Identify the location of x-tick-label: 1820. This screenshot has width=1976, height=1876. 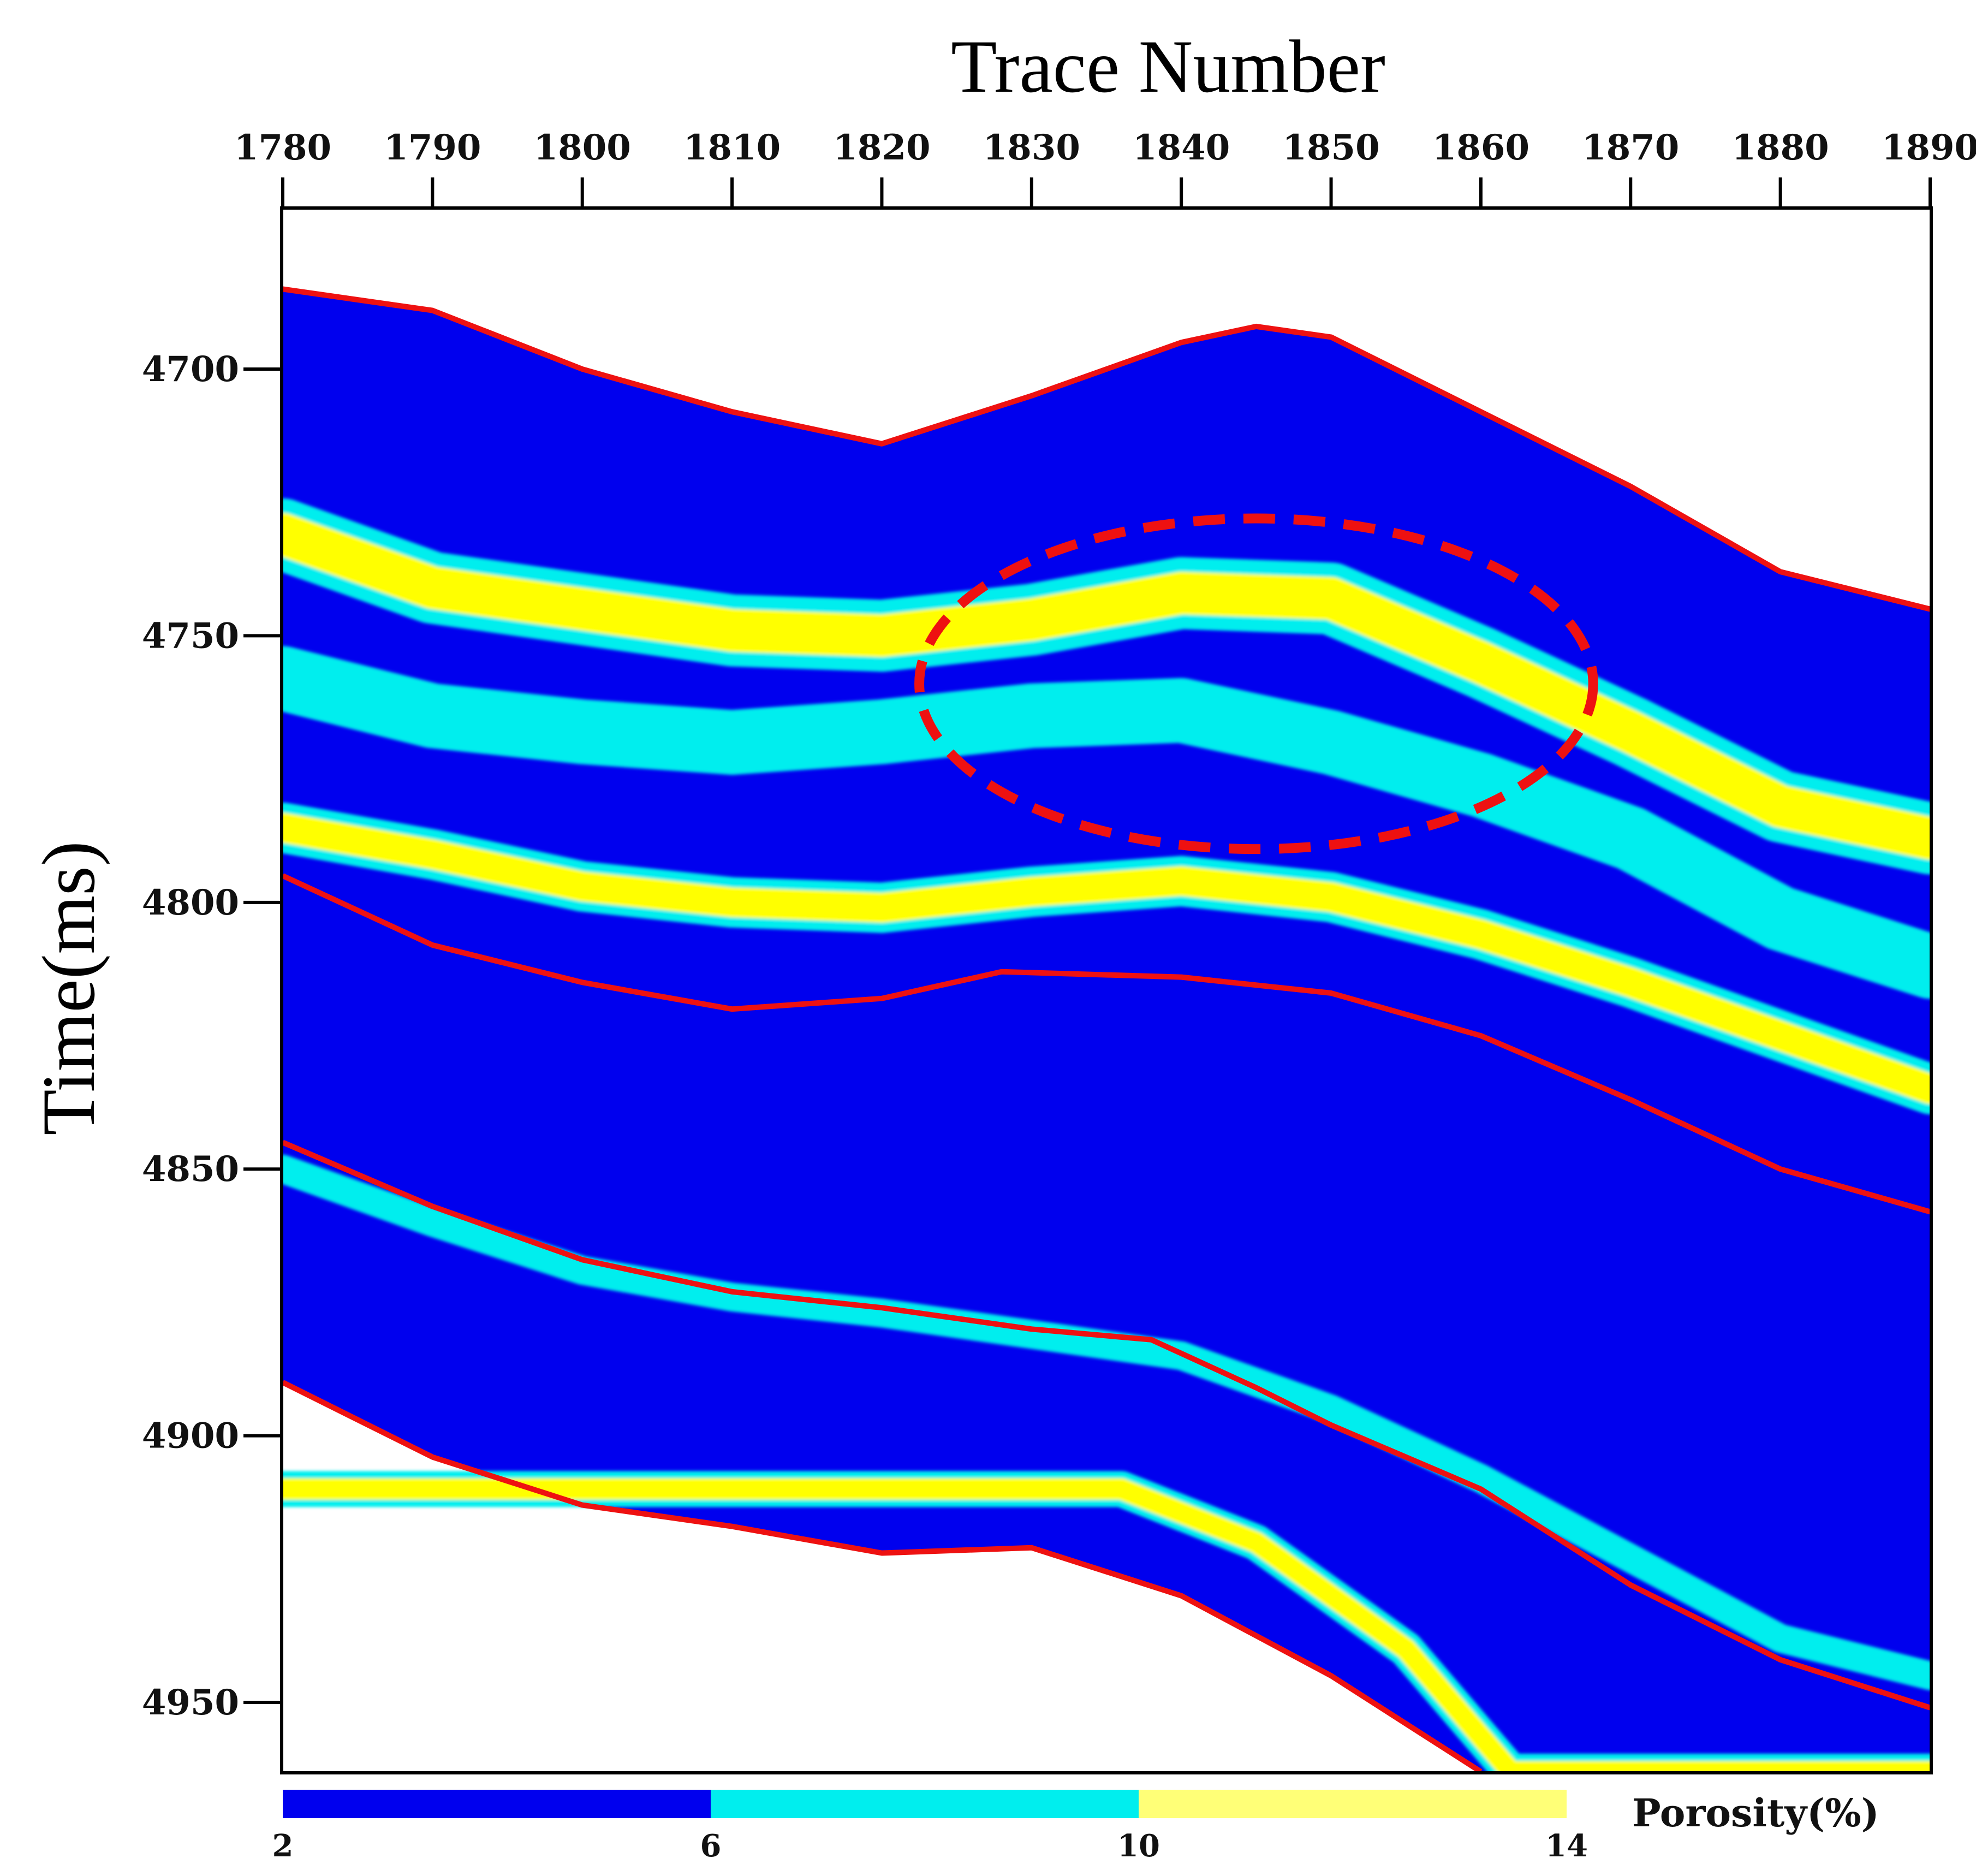
(881, 147).